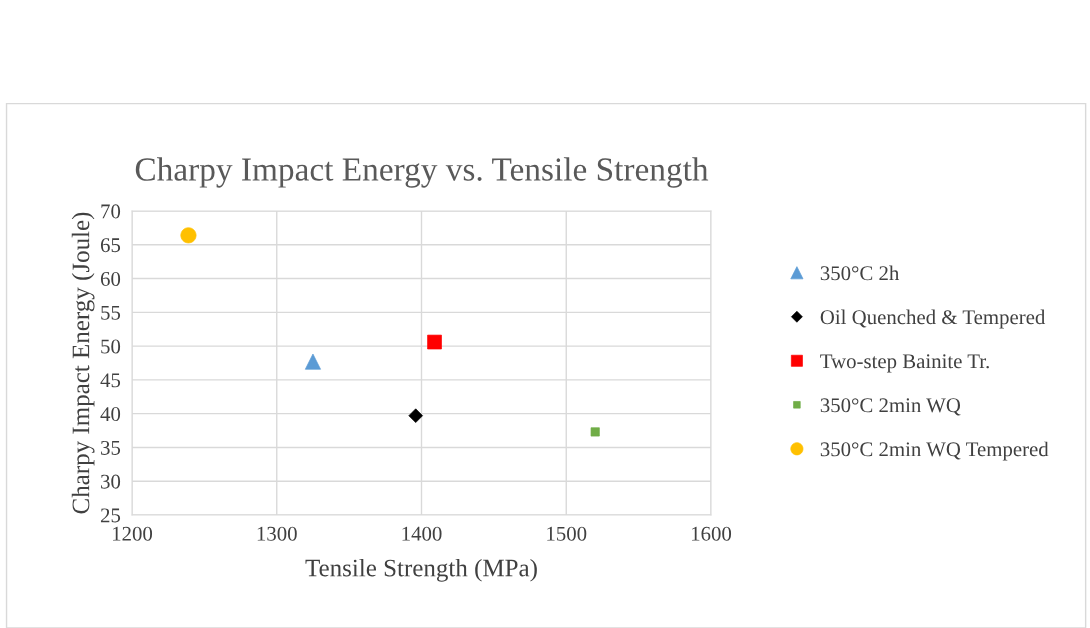 Image resolution: width=1090 pixels, height=628 pixels. I want to click on y-tick-label: 25, so click(110, 515).